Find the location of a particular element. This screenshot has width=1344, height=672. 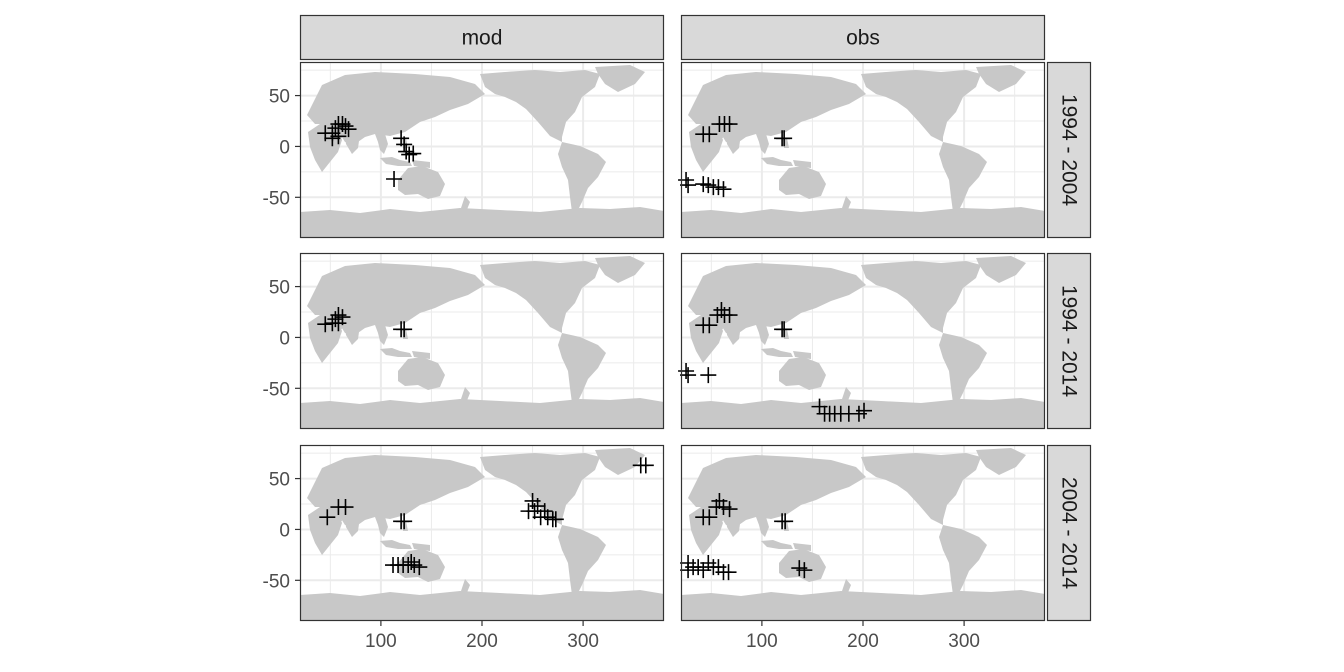

row-strip-label: 1994 - 2014 is located at coordinates (1069, 341).